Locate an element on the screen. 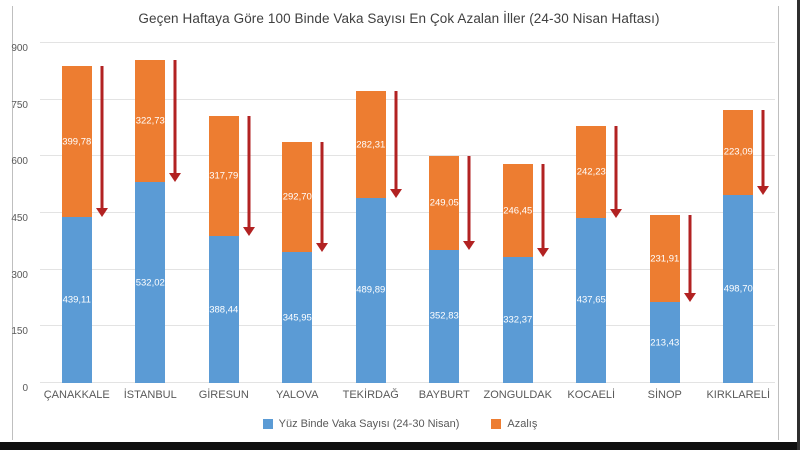  bar-value-label-case: 352,83 is located at coordinates (444, 316).